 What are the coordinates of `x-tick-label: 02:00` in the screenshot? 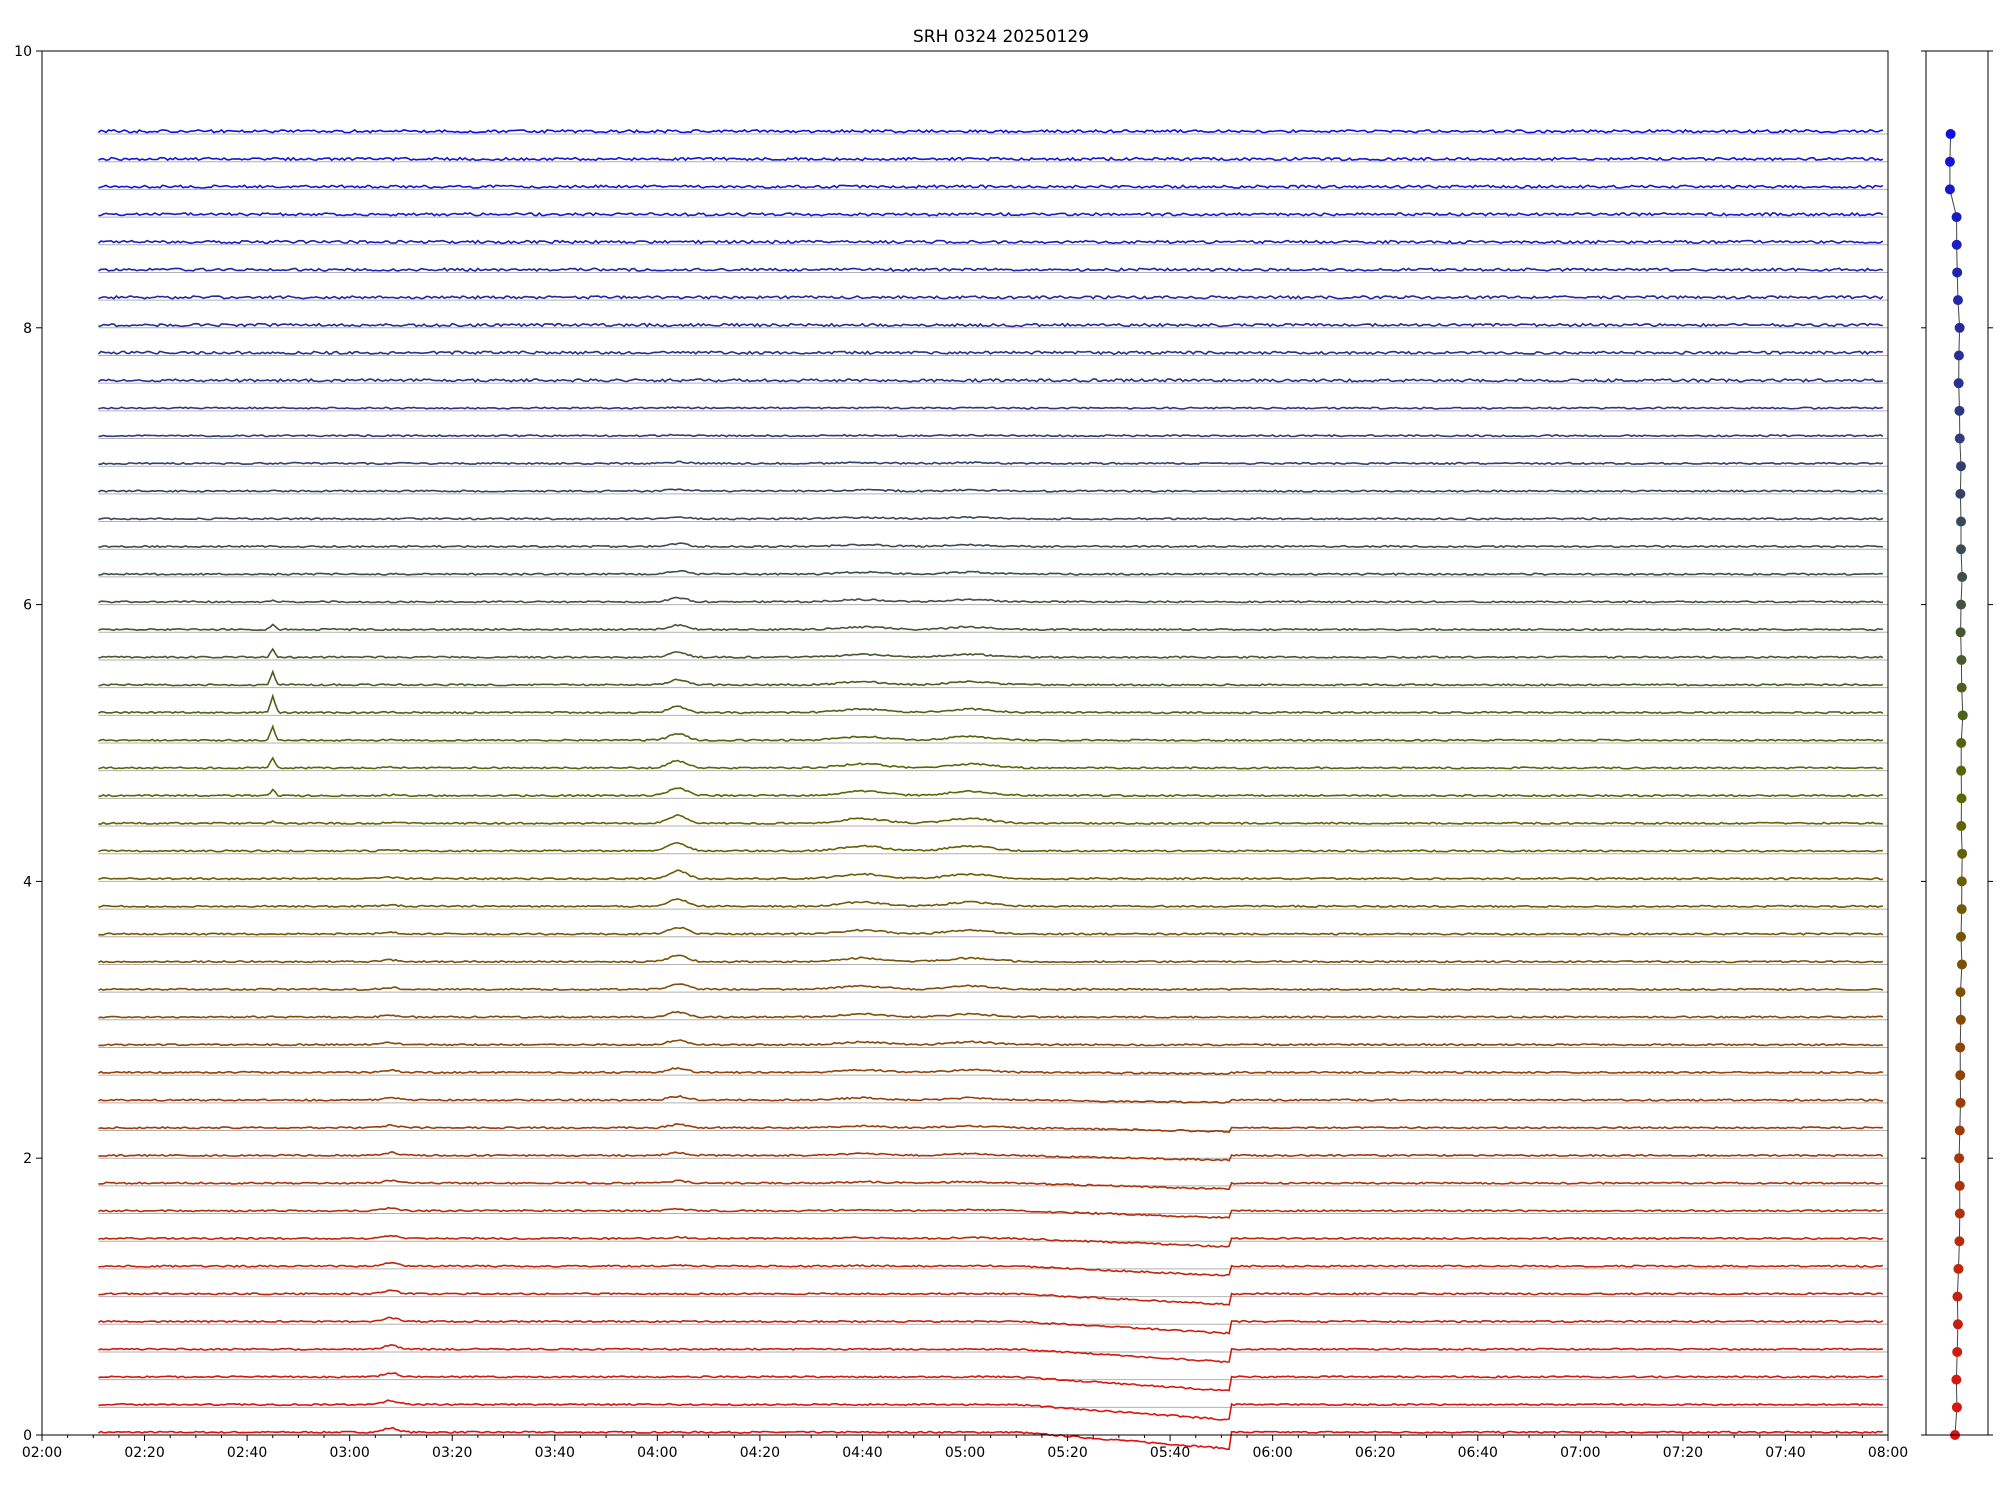 It's located at (42, 1453).